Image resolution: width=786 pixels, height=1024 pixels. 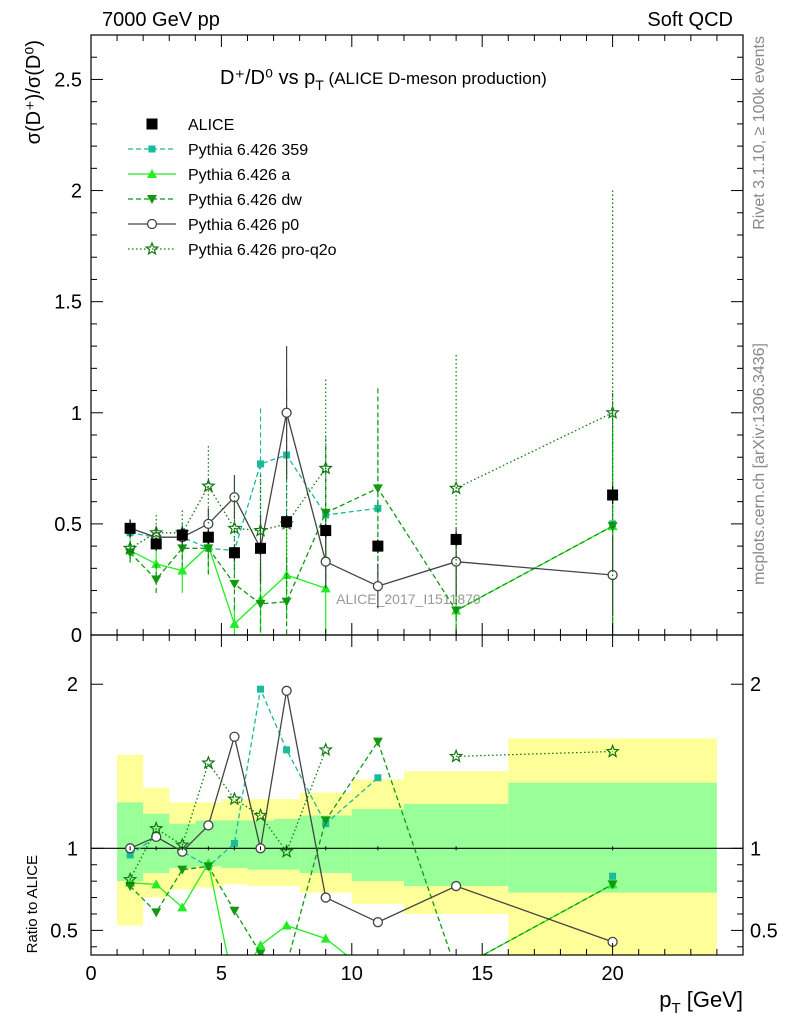 I want to click on x-tick-label: 10, so click(x=352, y=974).